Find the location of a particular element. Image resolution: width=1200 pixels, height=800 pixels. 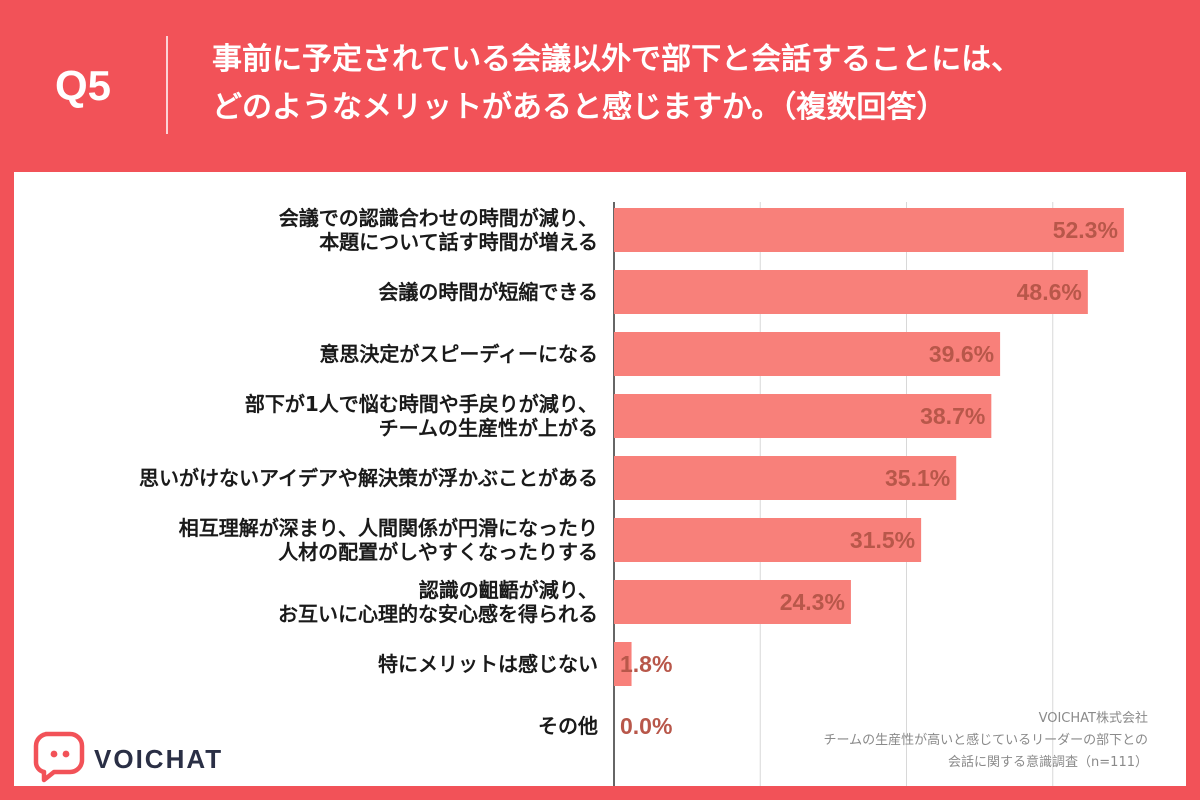

value-label-4: 38.7% is located at coordinates (952, 416).